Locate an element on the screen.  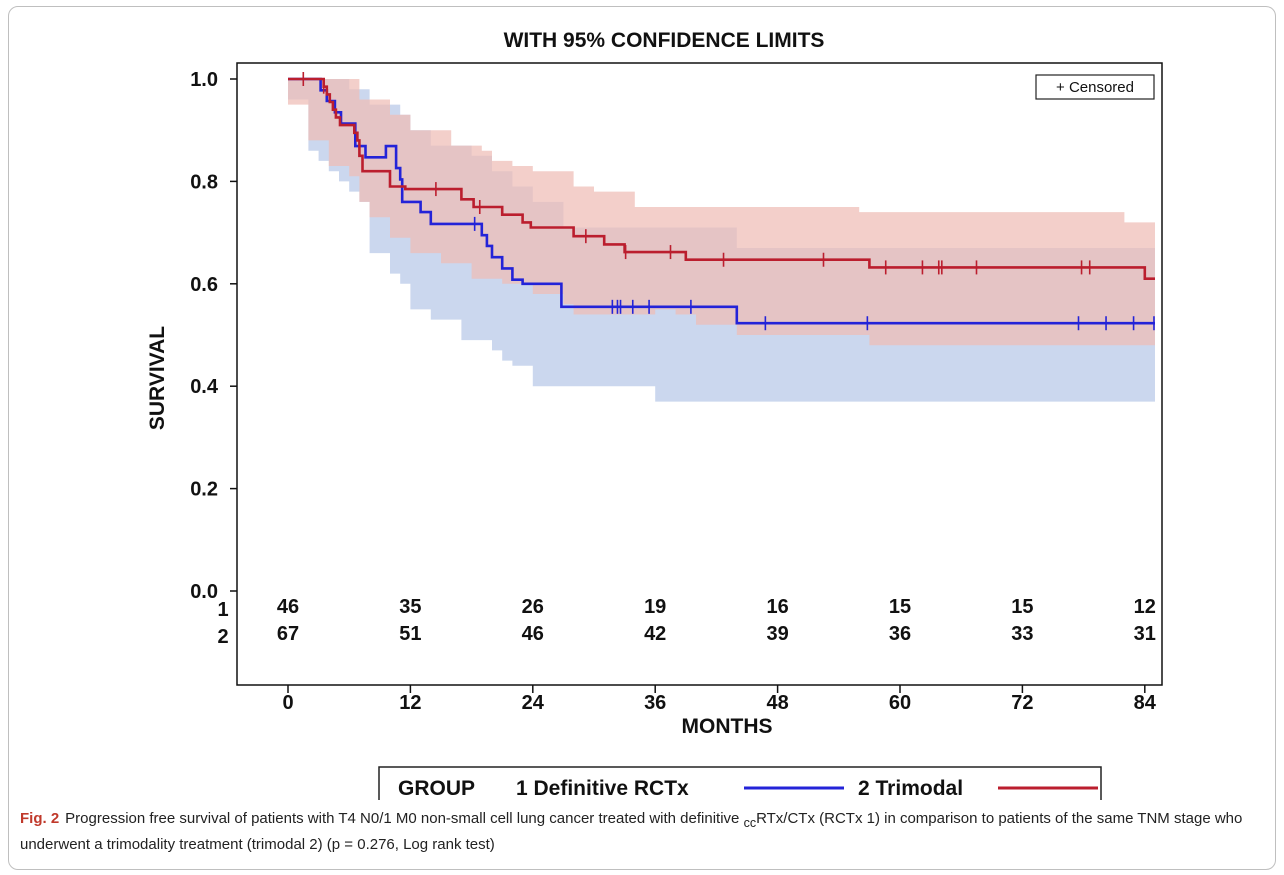
y-tick-label-3: 0.6 is located at coordinates (204, 285).